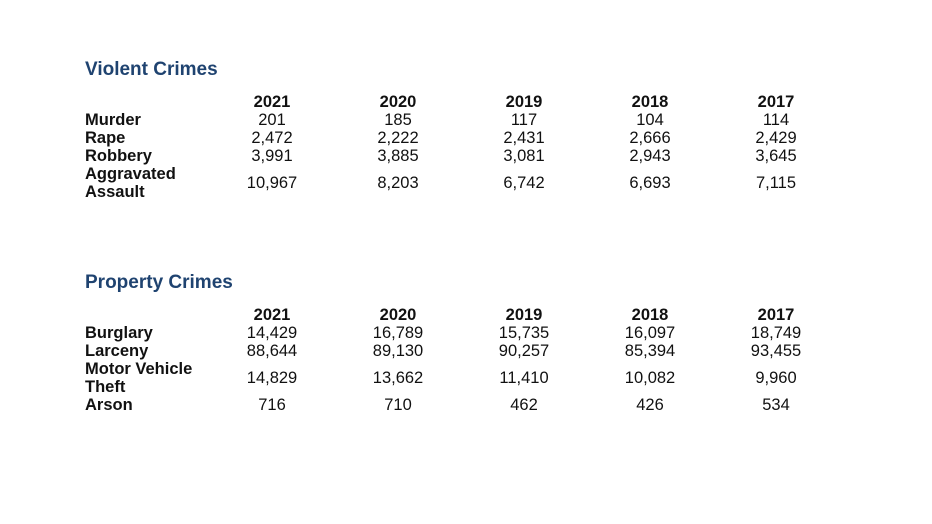 Image resolution: width=932 pixels, height=524 pixels. Describe the element at coordinates (398, 138) in the screenshot. I see `cell-value: 2,222` at that location.